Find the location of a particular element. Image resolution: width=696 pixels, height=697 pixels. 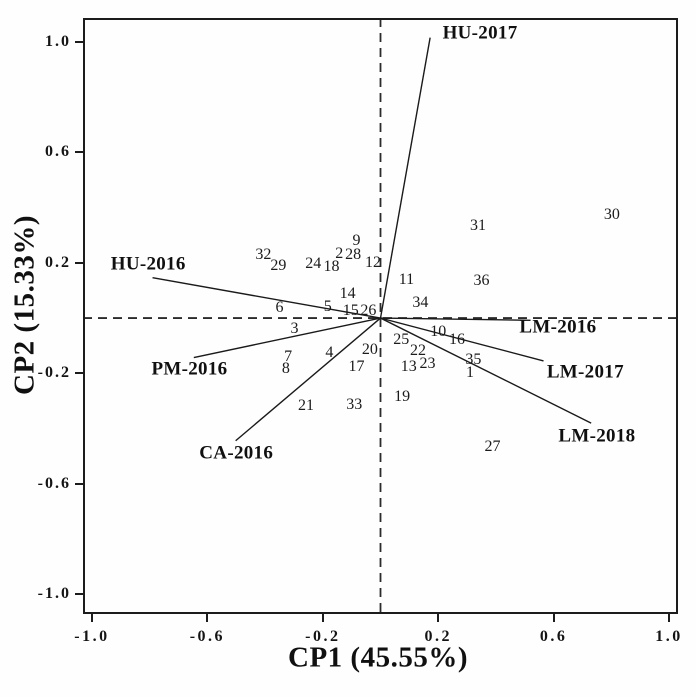

scatter-point-31: 31 is located at coordinates (478, 226).